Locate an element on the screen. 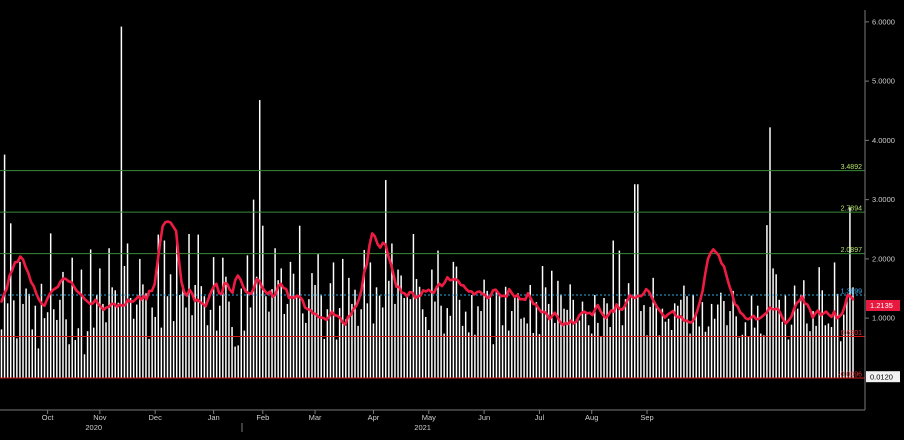 The image size is (904, 440). x-year-label: 2021 is located at coordinates (422, 427).